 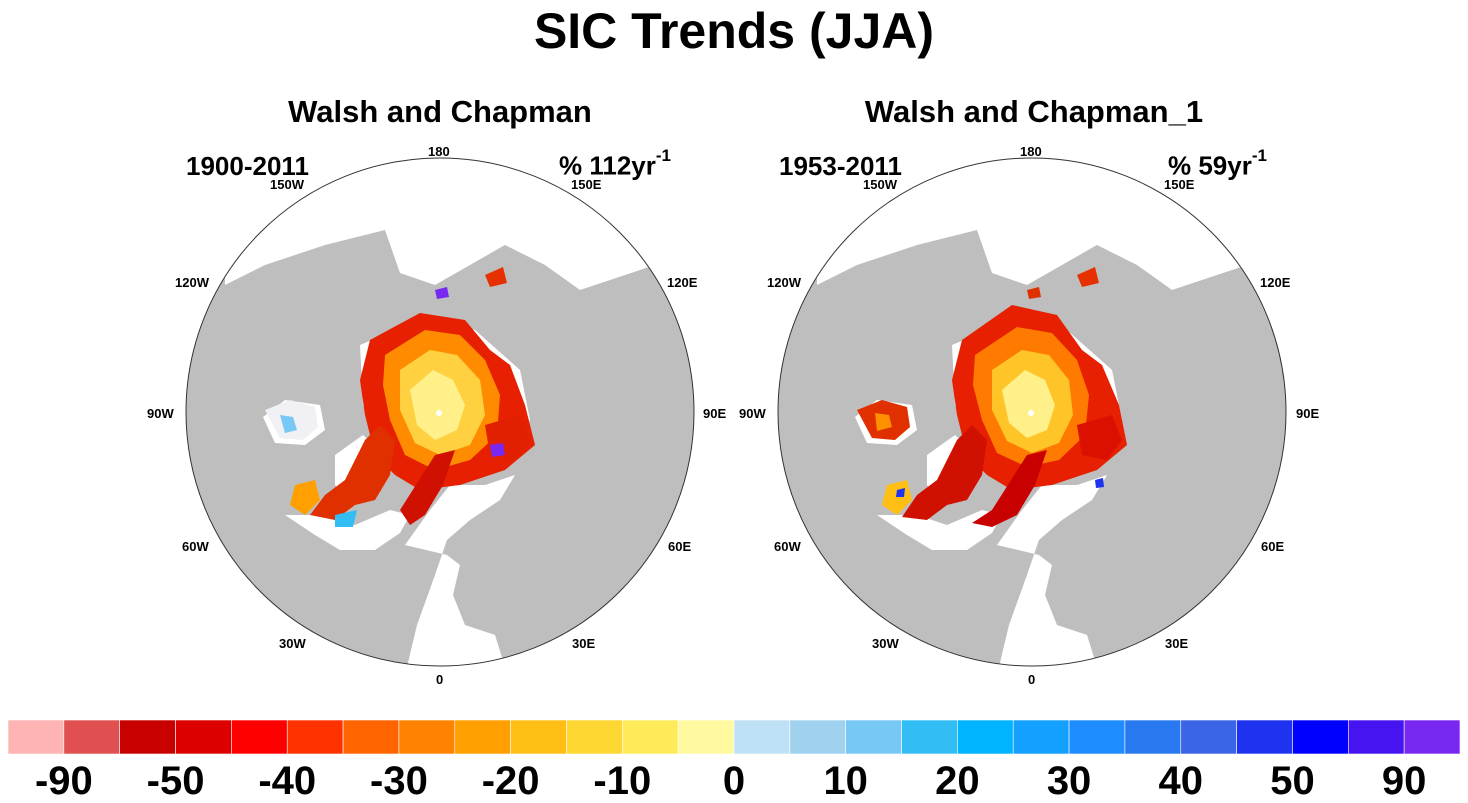 What do you see at coordinates (957, 781) in the screenshot?
I see `colorbar-tick-label: 20` at bounding box center [957, 781].